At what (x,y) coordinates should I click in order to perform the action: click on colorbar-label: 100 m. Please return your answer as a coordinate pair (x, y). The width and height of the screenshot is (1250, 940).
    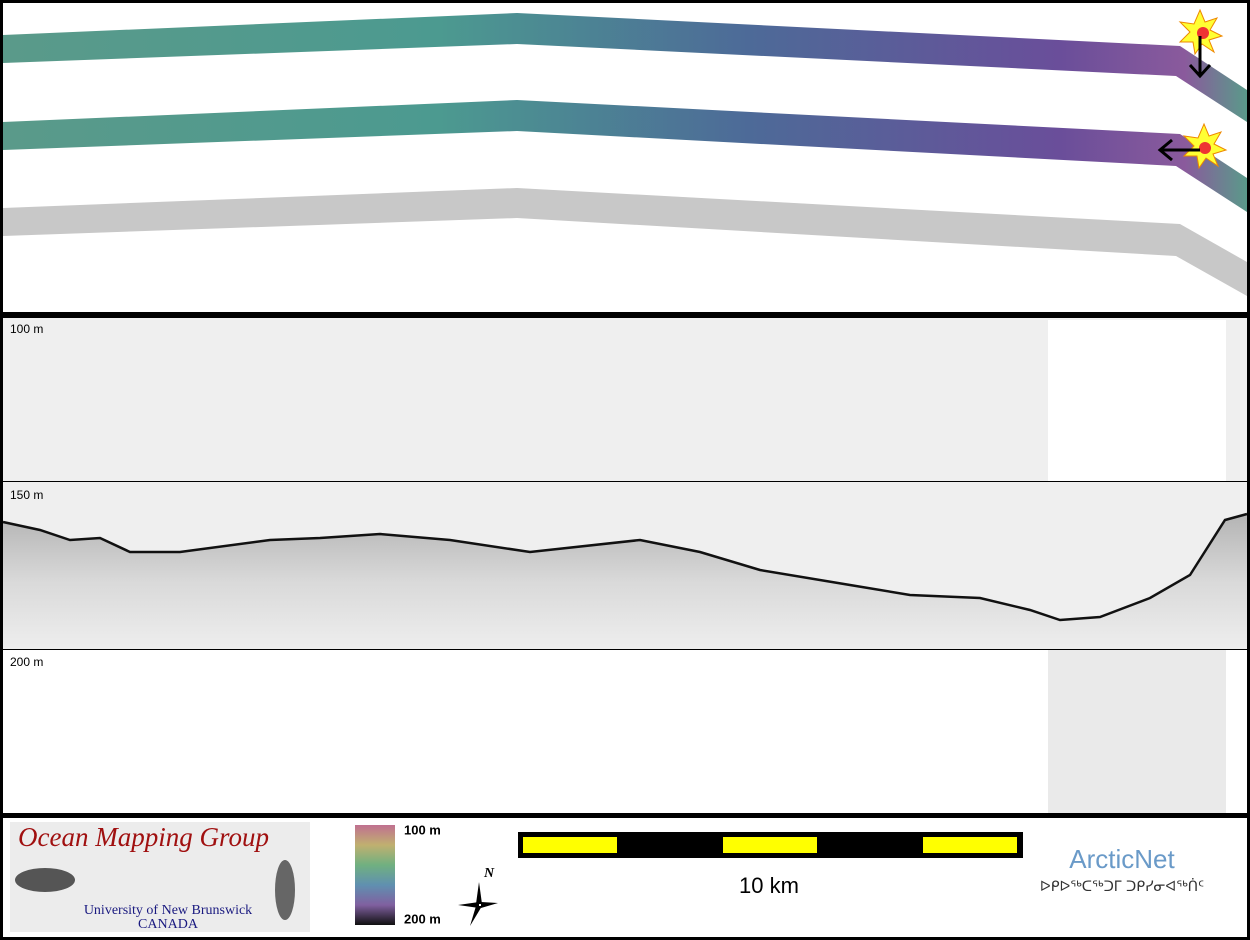
    Looking at the image, I should click on (422, 829).